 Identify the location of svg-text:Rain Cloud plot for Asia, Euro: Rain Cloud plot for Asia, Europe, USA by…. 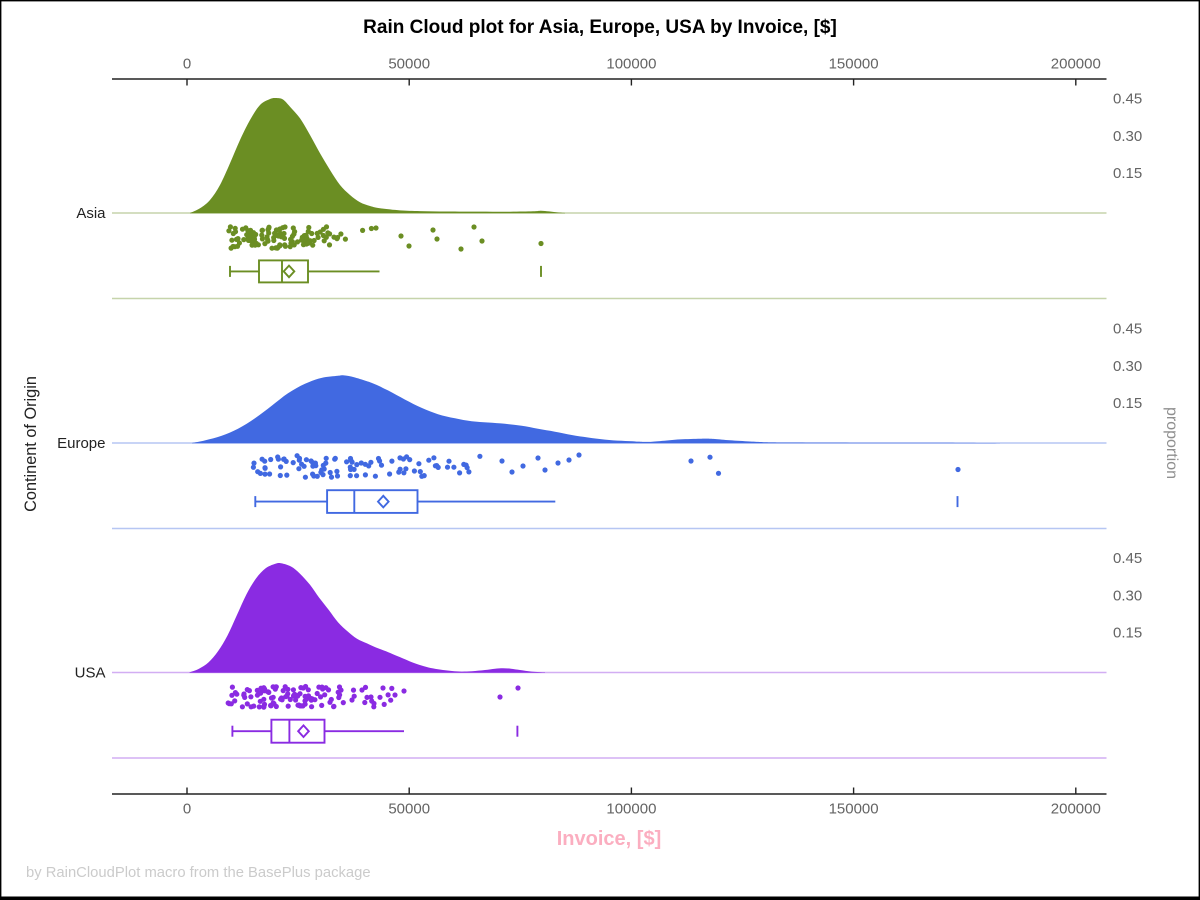
(600, 27).